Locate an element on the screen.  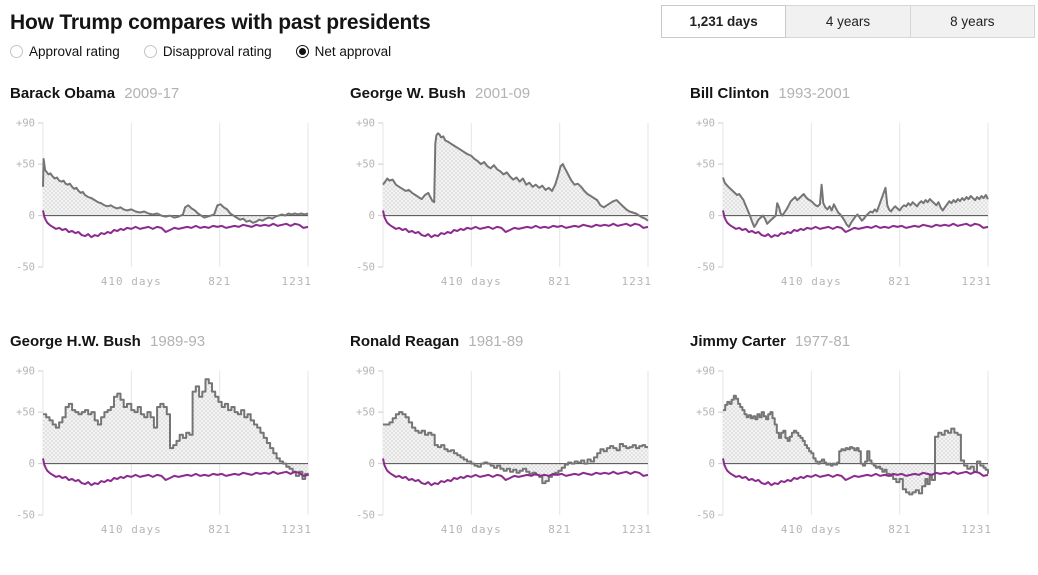
panel-title: George W. Bush 2001-09 is located at coordinates (501, 94).